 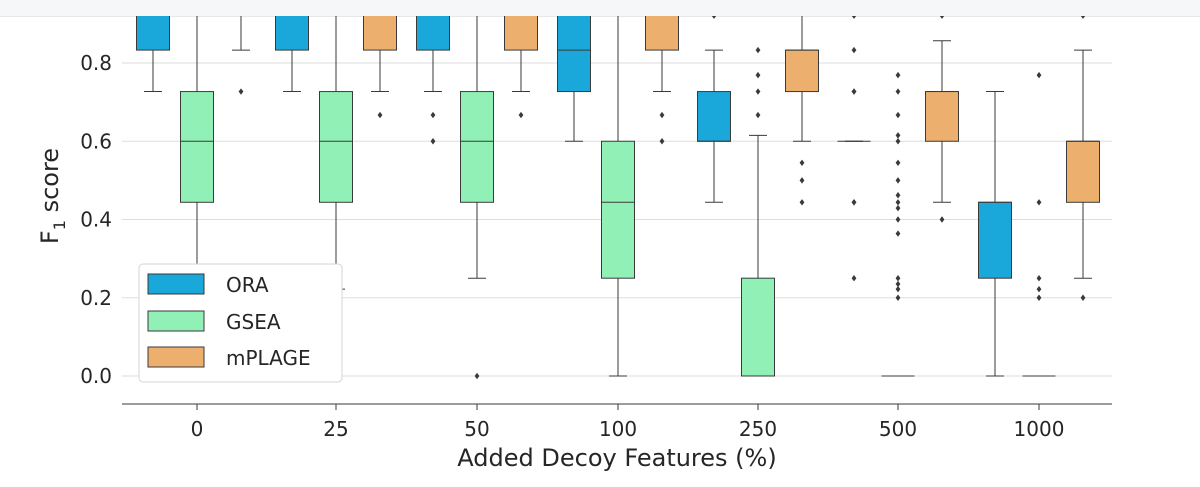 What do you see at coordinates (335, 429) in the screenshot?
I see `x-tick-label: 25` at bounding box center [335, 429].